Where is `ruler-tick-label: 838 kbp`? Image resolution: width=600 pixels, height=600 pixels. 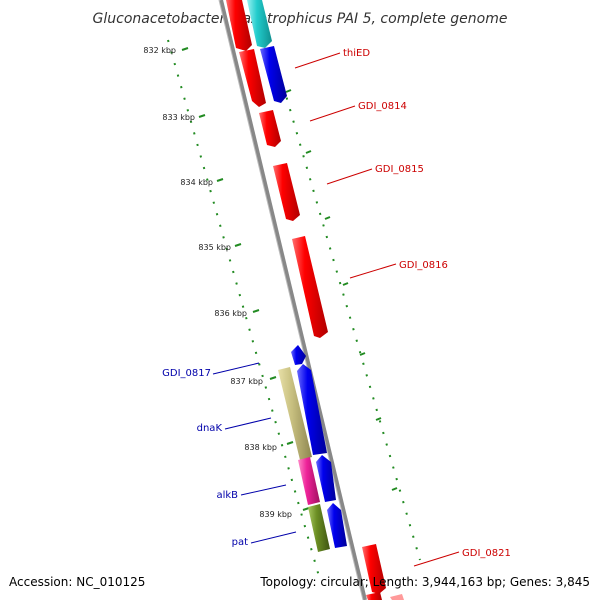 ruler-tick-label: 838 kbp is located at coordinates (260, 447).